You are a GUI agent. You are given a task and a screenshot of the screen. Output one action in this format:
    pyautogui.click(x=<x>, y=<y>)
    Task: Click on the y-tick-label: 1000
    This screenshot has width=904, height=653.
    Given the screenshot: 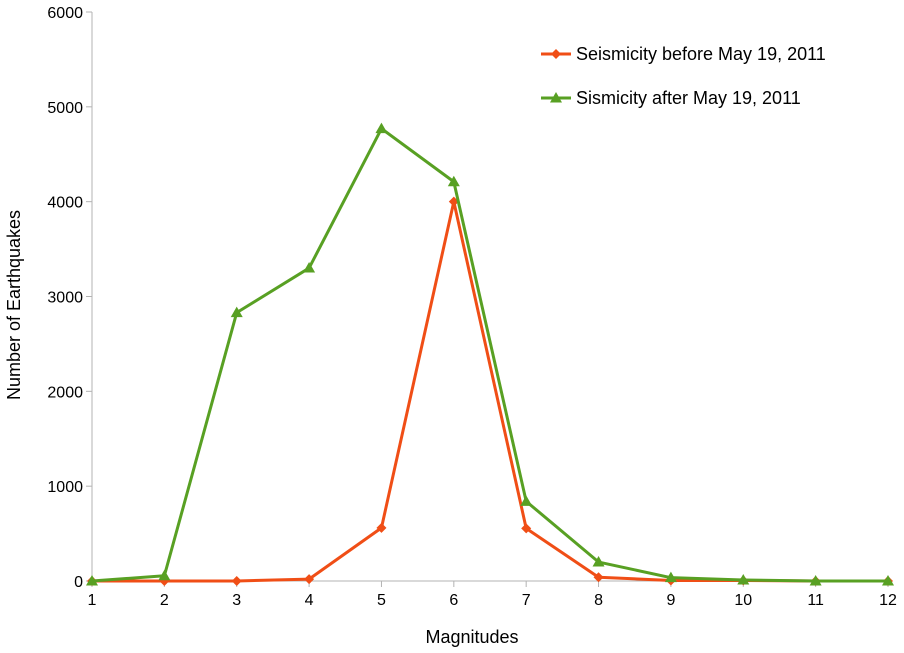 What is the action you would take?
    pyautogui.click(x=65, y=487)
    